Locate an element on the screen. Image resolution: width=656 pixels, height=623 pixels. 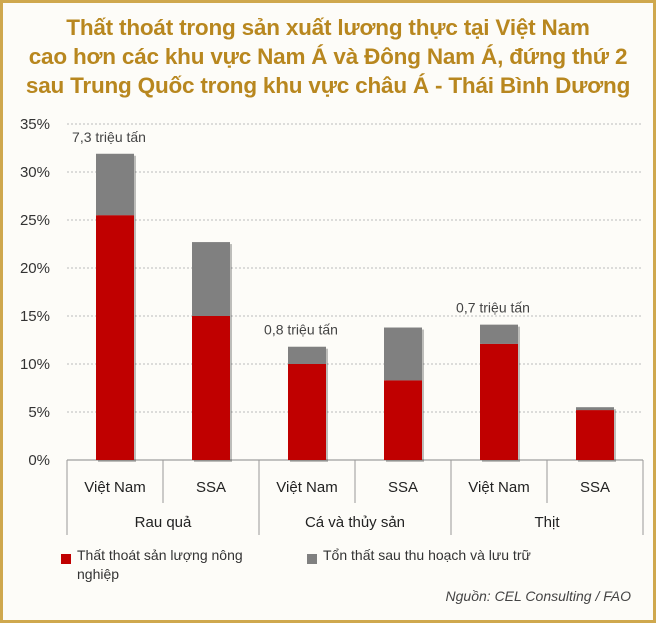
x-group-label: Thịt is located at coordinates (547, 522).